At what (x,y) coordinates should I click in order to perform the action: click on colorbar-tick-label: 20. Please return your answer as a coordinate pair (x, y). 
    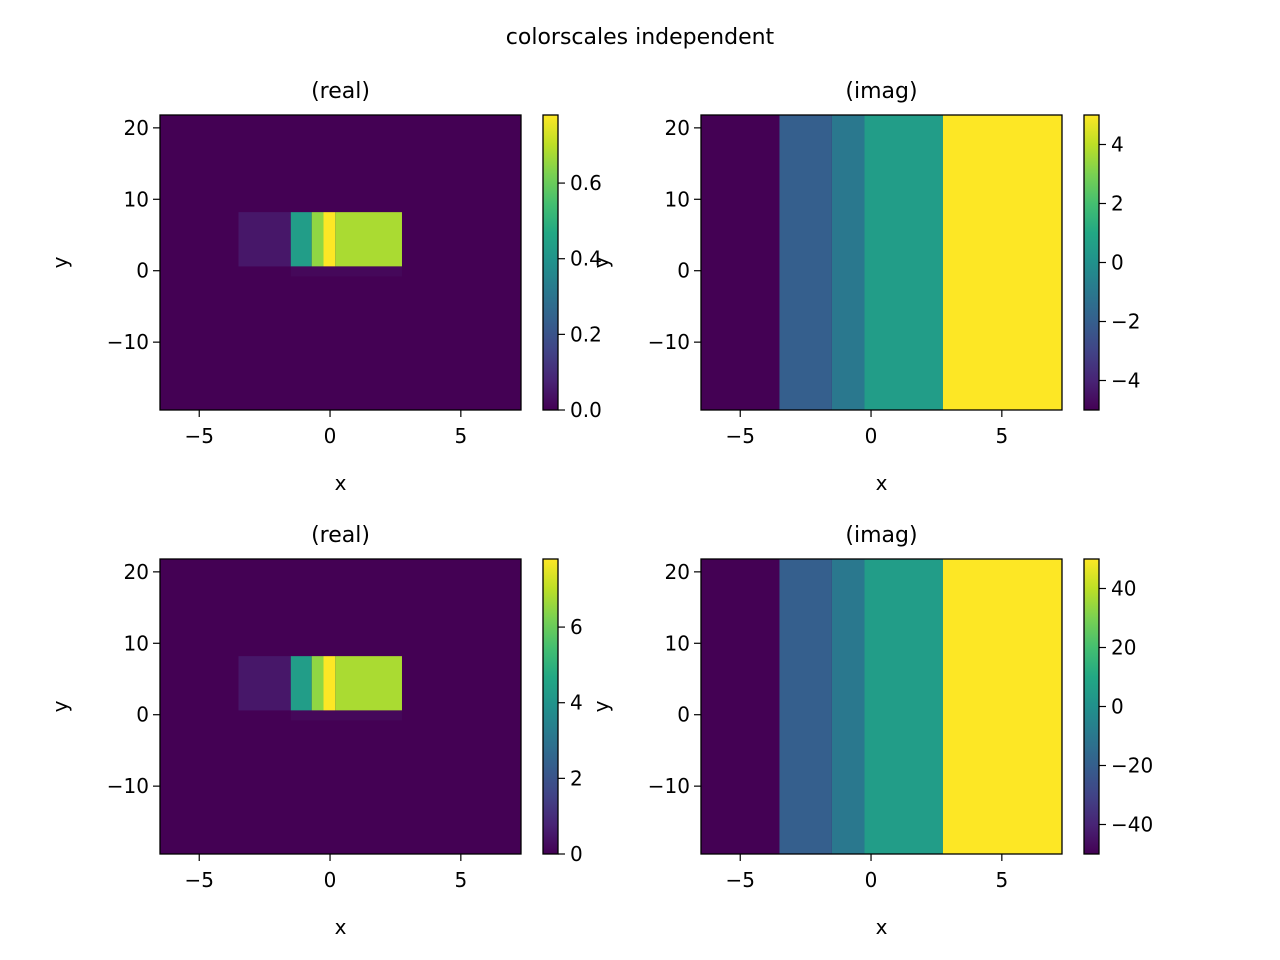
    Looking at the image, I should click on (1123, 648).